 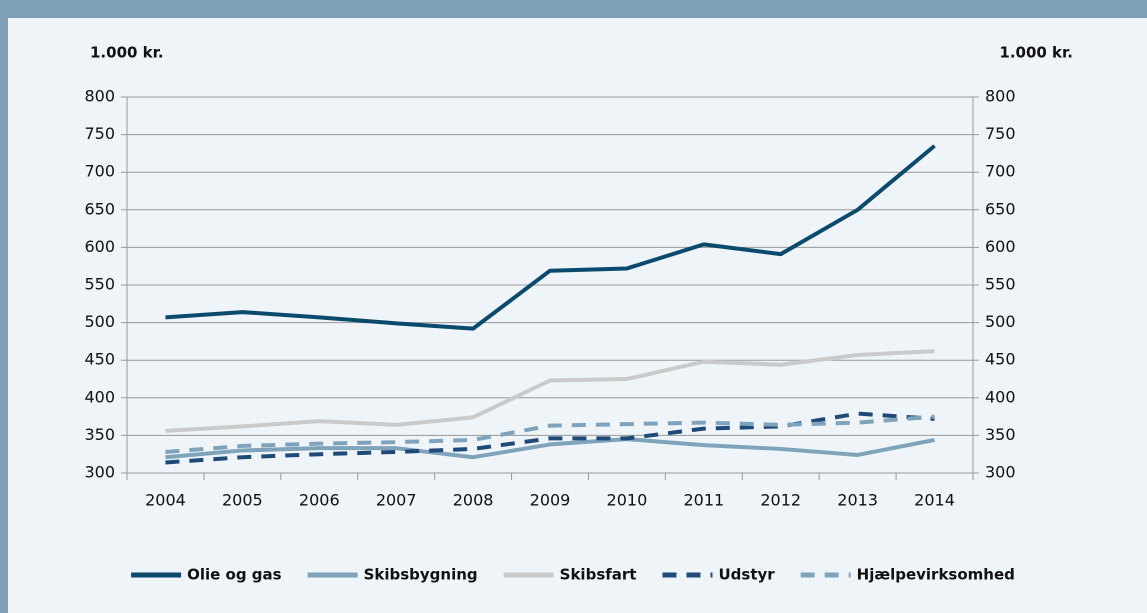 What do you see at coordinates (550, 500) in the screenshot?
I see `x-tick-label: 2009` at bounding box center [550, 500].